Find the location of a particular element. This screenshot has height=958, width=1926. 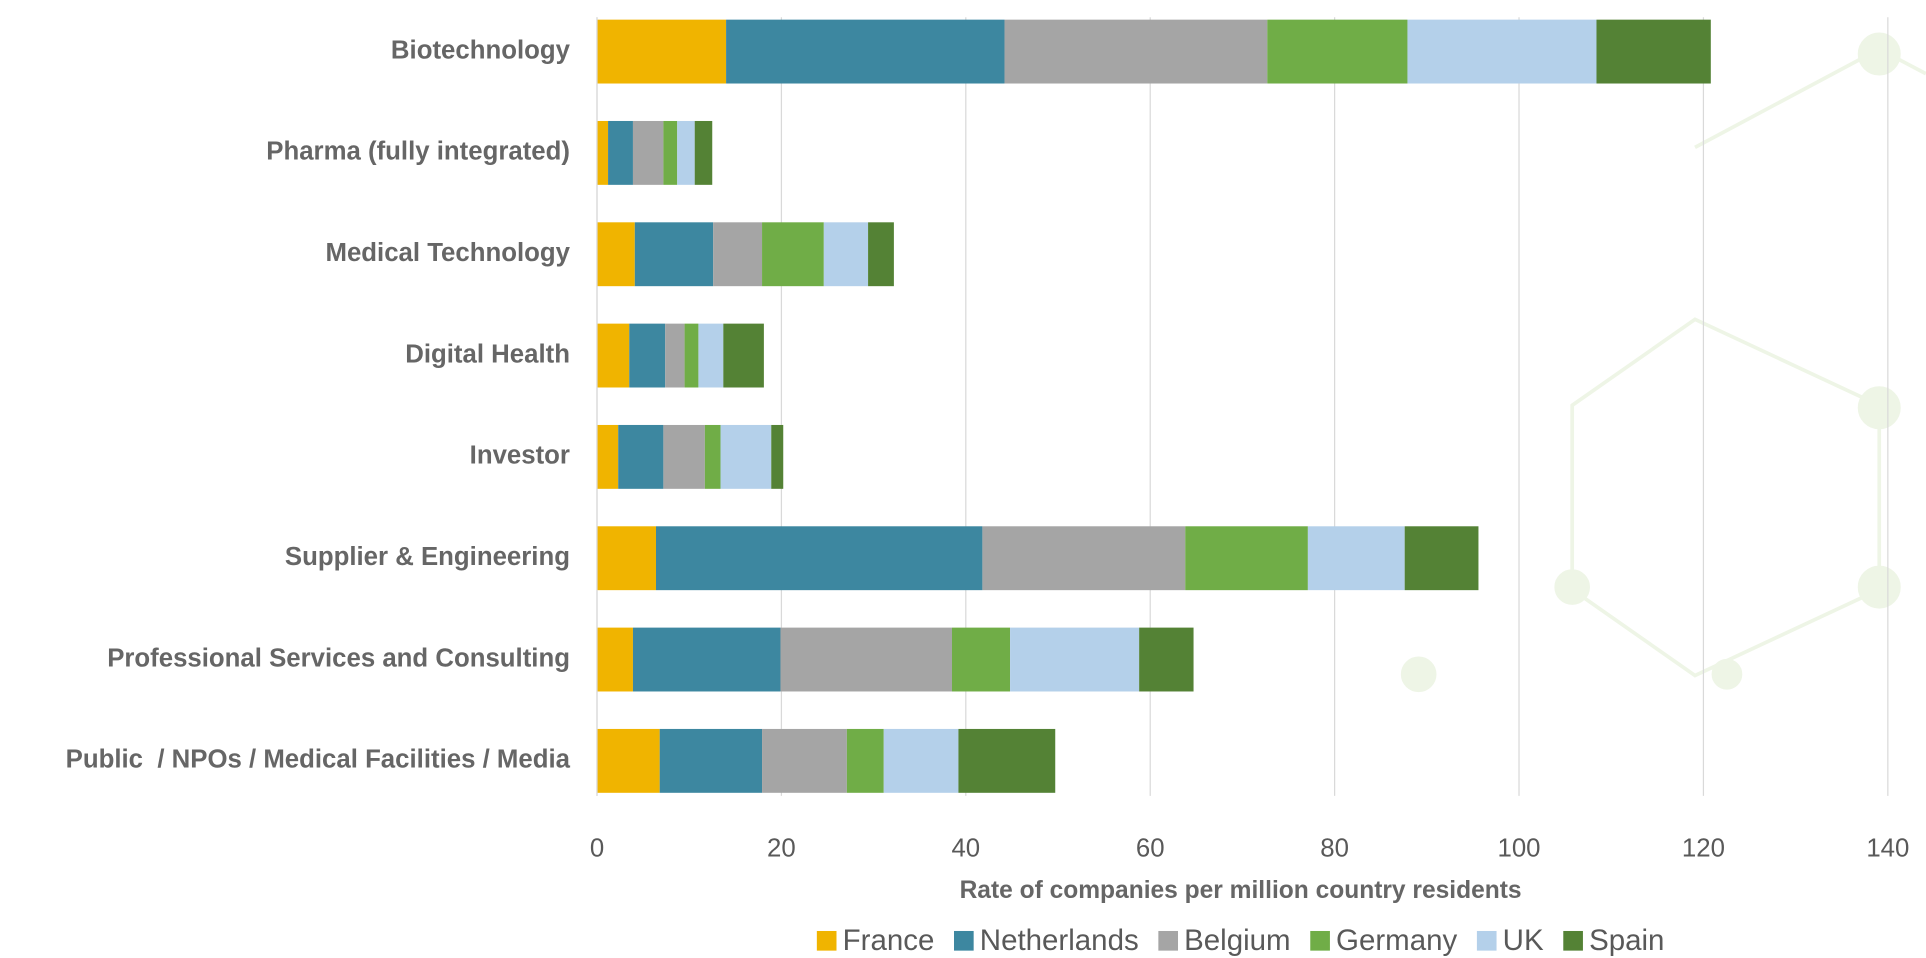

legend-label: France is located at coordinates (889, 940).